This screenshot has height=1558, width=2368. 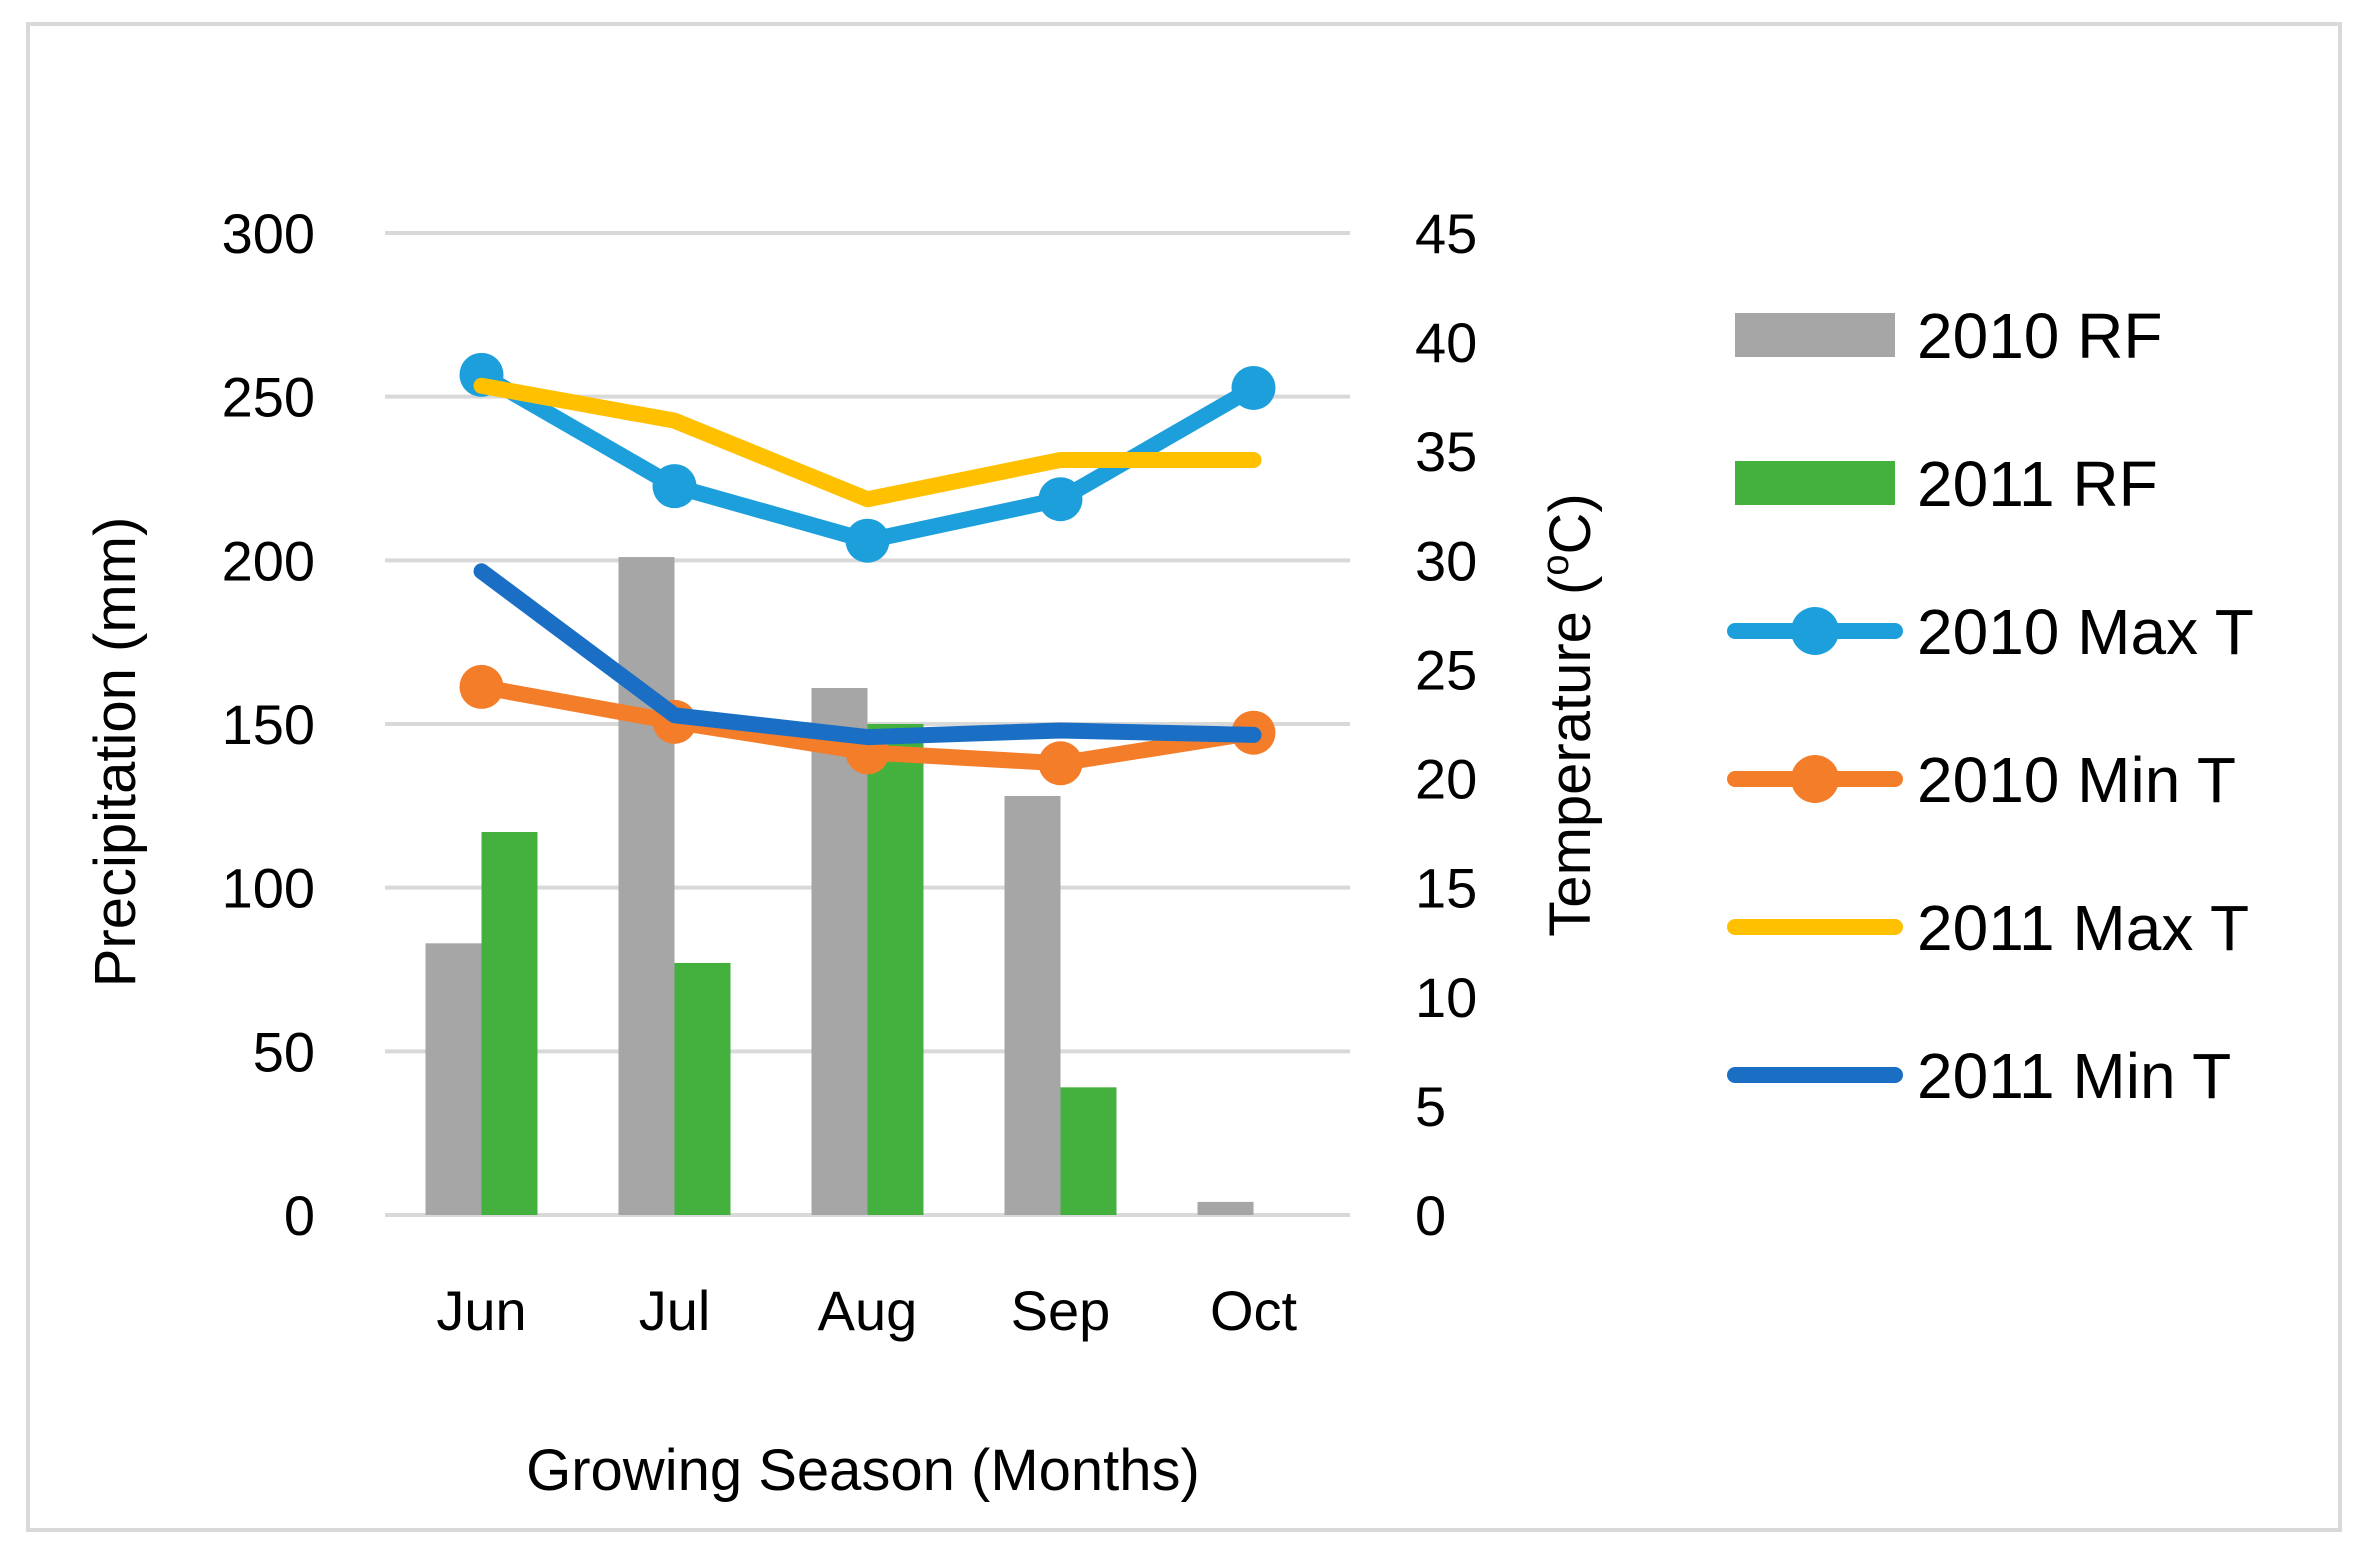 I want to click on lines, so click(x=867, y=569).